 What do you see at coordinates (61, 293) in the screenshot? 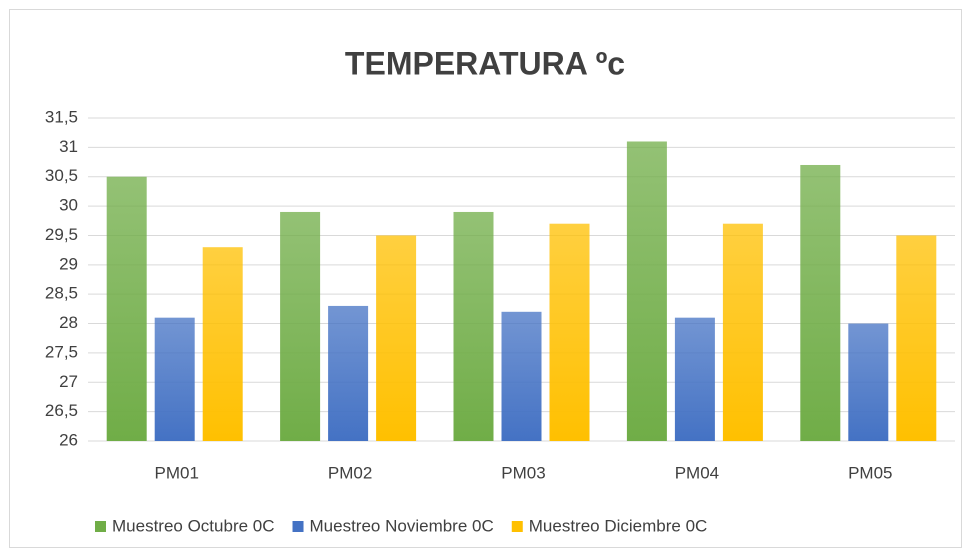
I see `y-tick-label: 28,5` at bounding box center [61, 293].